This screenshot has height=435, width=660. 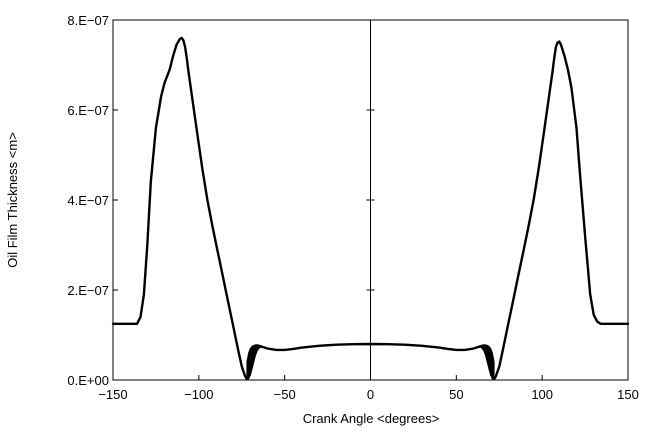 I want to click on y-tick-label: 2.E−07, so click(x=88, y=290).